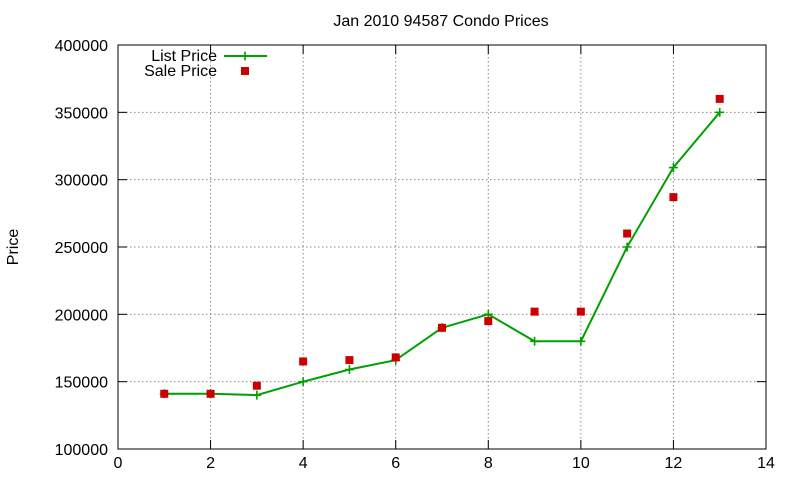  Describe the element at coordinates (118, 463) in the screenshot. I see `x-tick-label: 0` at that location.